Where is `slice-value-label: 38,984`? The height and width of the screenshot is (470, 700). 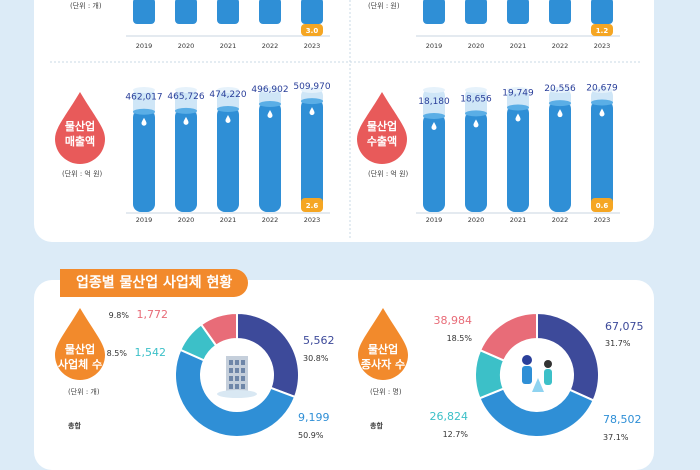 slice-value-label: 38,984 is located at coordinates (453, 320).